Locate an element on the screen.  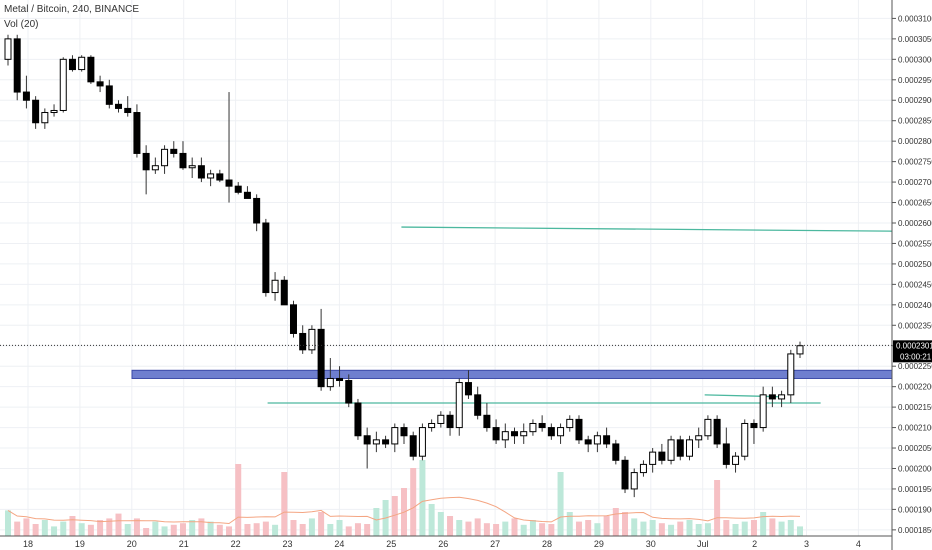
time-tick-label: 28 is located at coordinates (547, 544).